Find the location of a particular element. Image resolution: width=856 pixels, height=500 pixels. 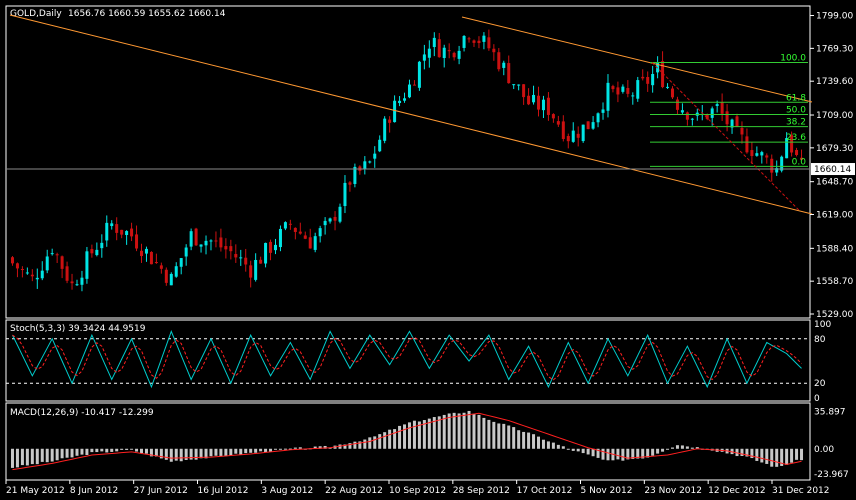

macd-series is located at coordinates (407, 440).